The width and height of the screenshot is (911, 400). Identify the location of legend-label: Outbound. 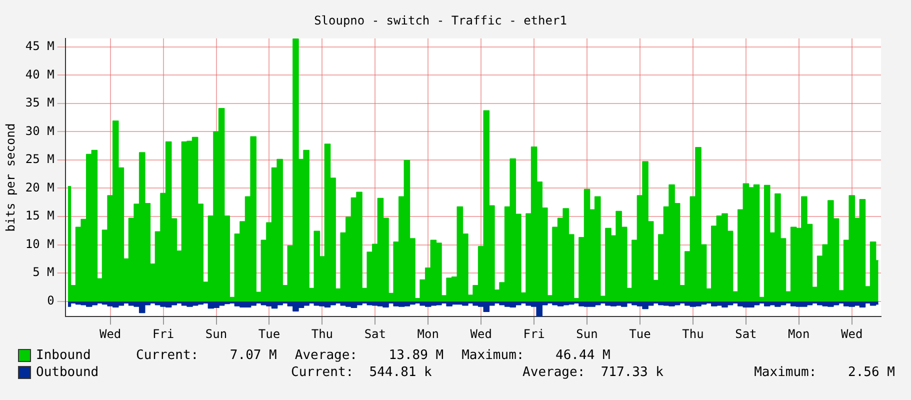
(68, 372).